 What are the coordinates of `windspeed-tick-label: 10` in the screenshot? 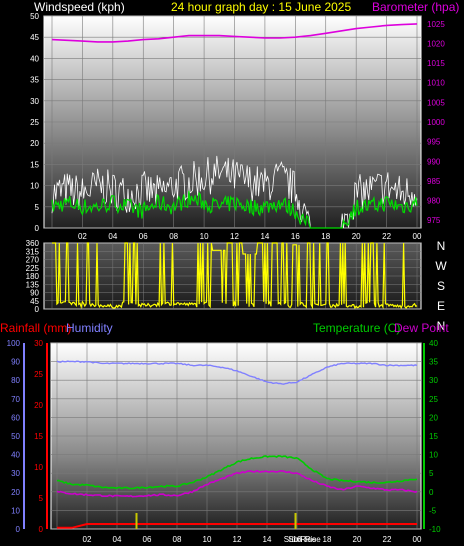 It's located at (34, 186).